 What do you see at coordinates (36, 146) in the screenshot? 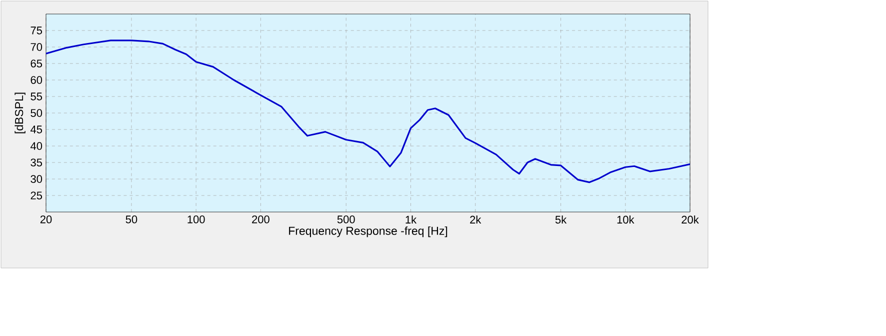
I see `y-tick-label: 40` at bounding box center [36, 146].